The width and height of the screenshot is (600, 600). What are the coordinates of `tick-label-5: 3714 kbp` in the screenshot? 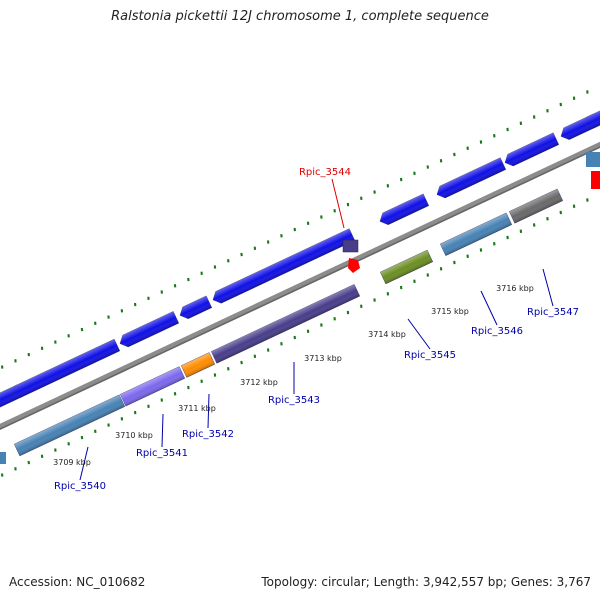 It's located at (387, 334).